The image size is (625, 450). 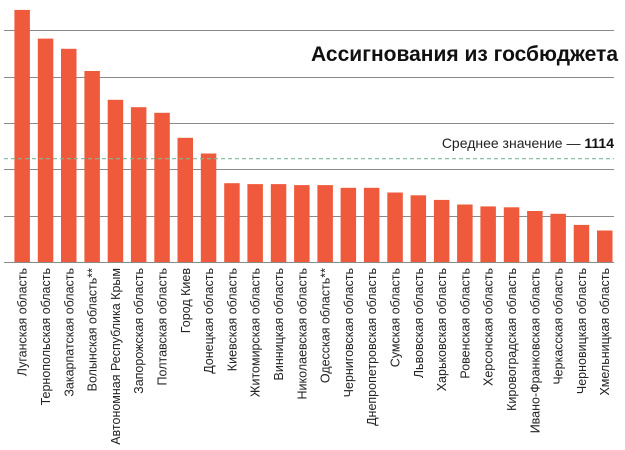 I want to click on category-label: Ивано-Франковская область, so click(x=535, y=350).